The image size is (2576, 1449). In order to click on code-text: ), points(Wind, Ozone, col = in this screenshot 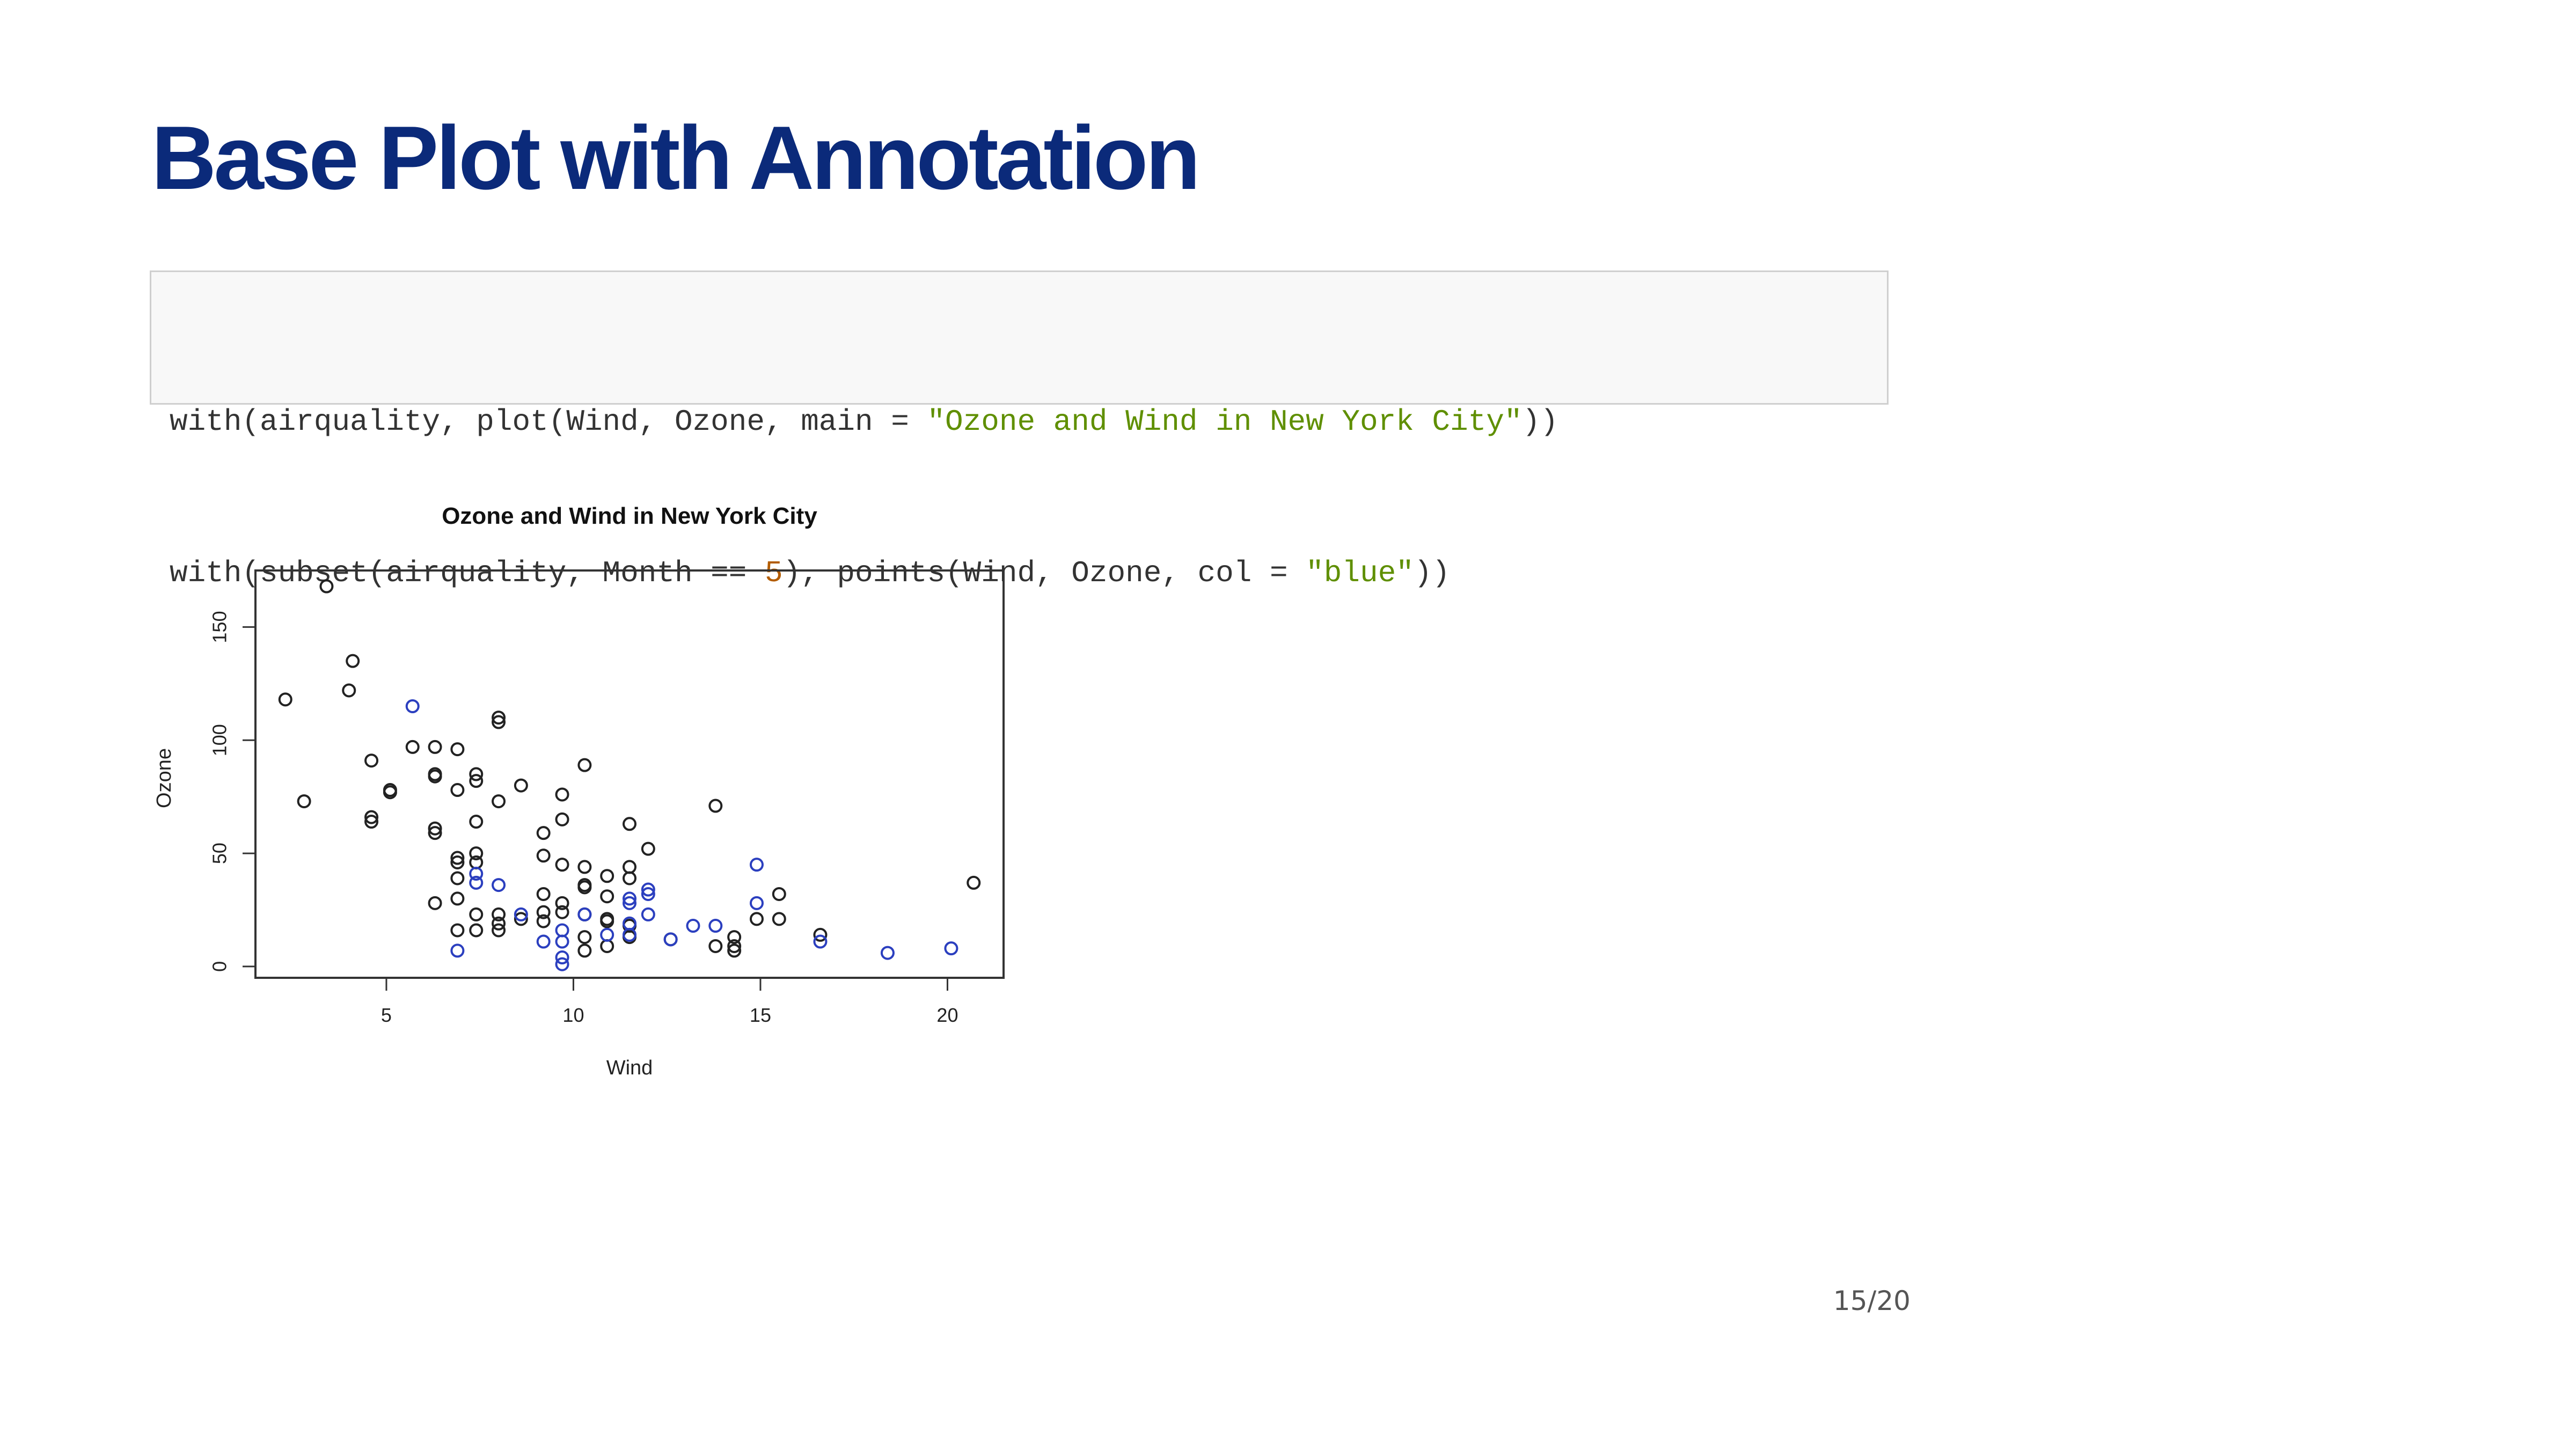, I will do `click(1044, 573)`.